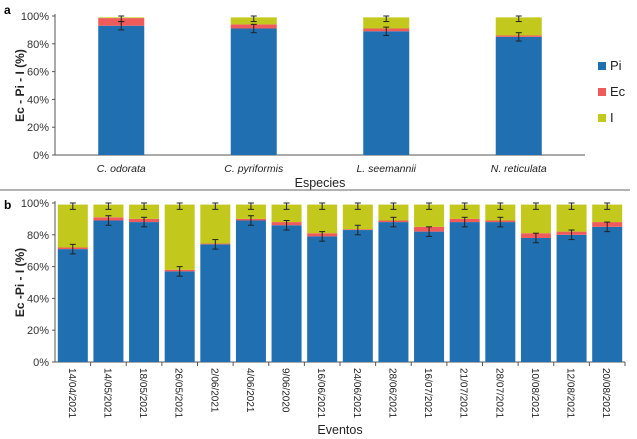 The height and width of the screenshot is (439, 637). What do you see at coordinates (618, 91) in the screenshot?
I see `legend-label-ec: Ec` at bounding box center [618, 91].